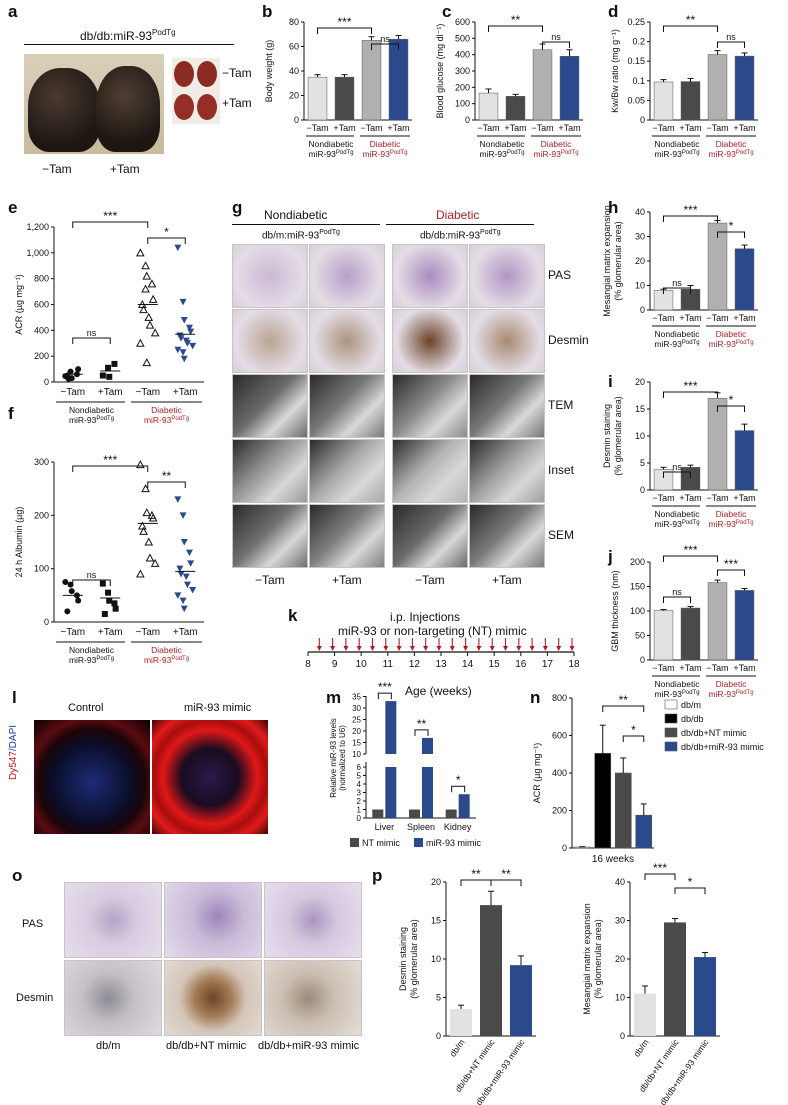  What do you see at coordinates (110, 216) in the screenshot?
I see `e-0-sig-label: ***` at bounding box center [110, 216].